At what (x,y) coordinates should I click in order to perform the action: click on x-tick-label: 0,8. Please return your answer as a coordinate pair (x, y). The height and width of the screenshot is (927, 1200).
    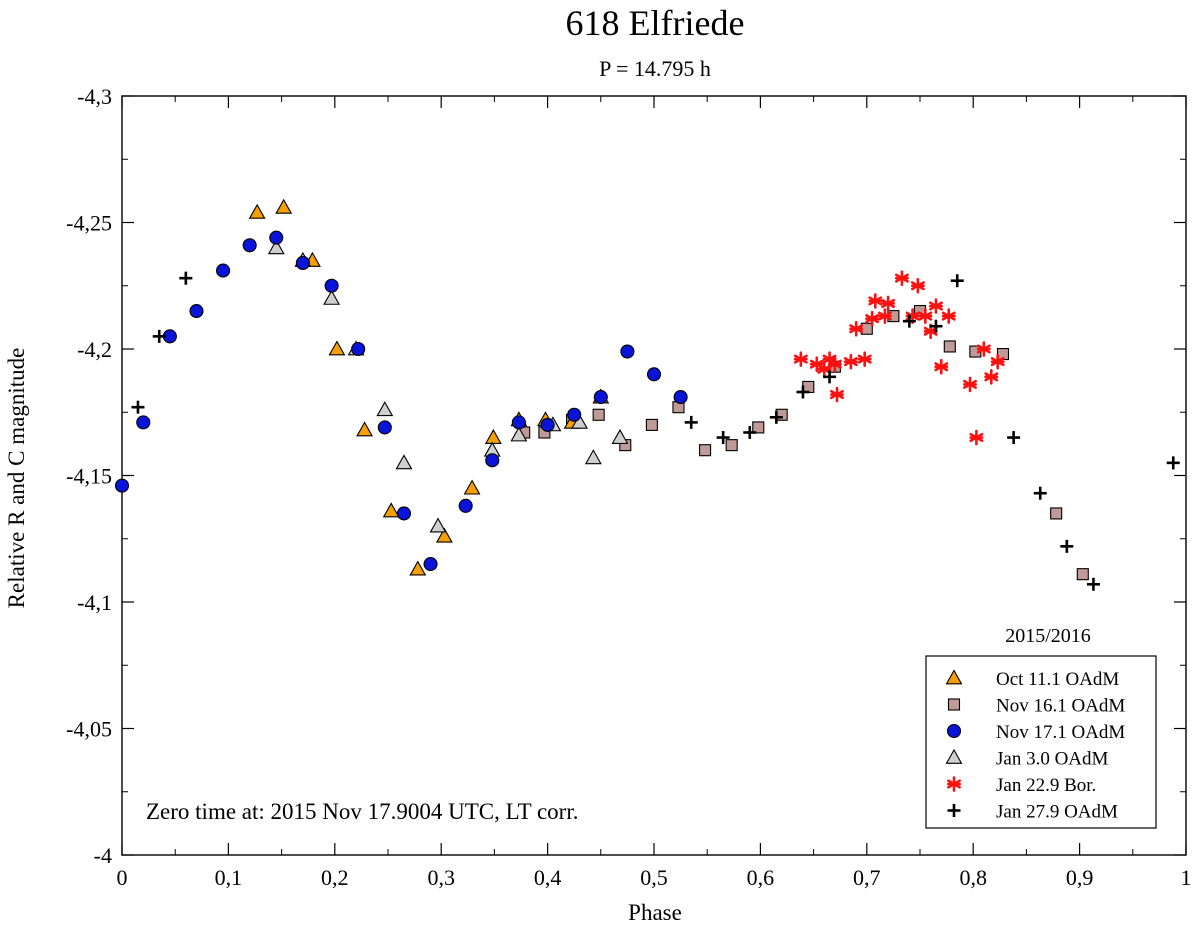
    Looking at the image, I should click on (973, 877).